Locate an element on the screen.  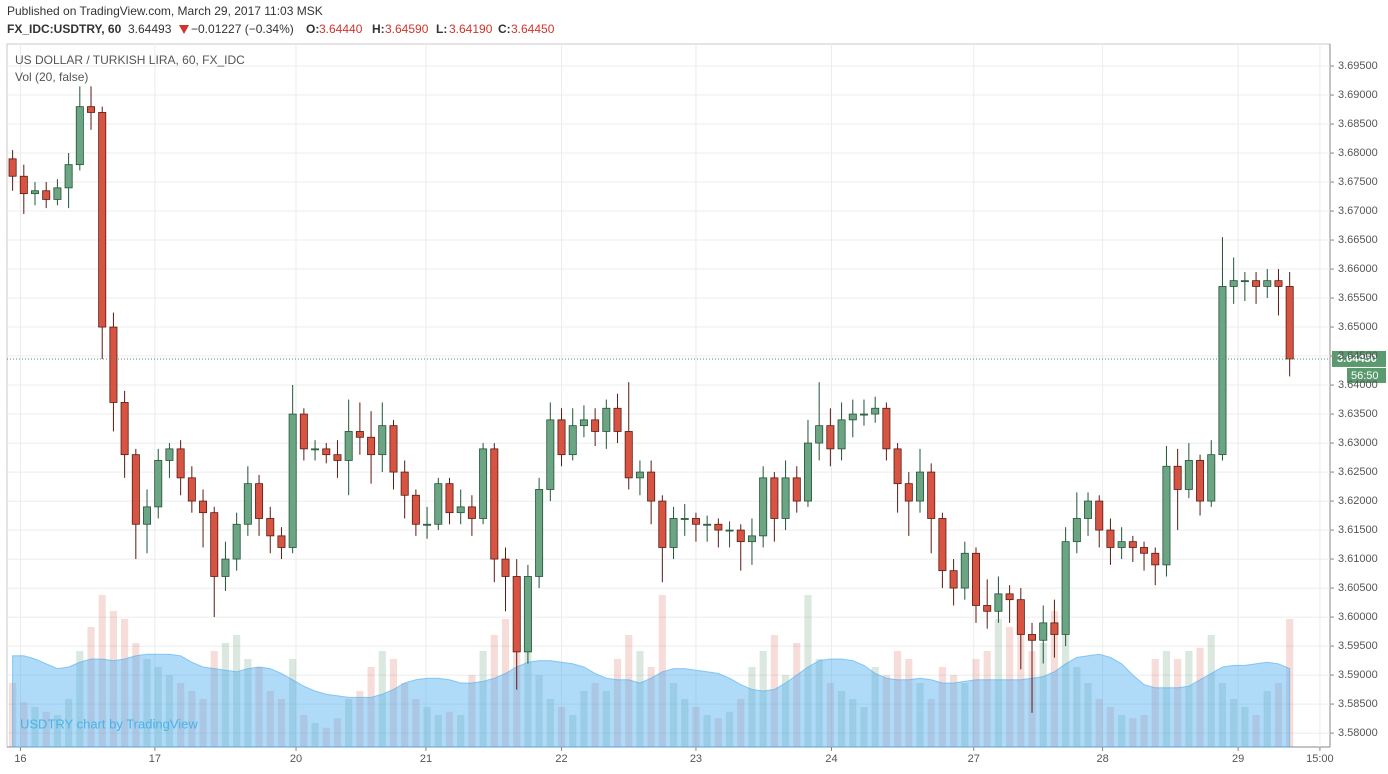
y-tick-label: 3.60500 is located at coordinates (1358, 588).